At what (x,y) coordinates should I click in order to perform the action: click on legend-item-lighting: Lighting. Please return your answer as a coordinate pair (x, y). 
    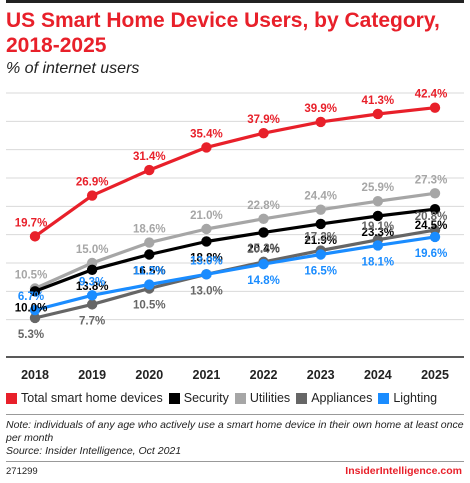
    Looking at the image, I should click on (407, 398).